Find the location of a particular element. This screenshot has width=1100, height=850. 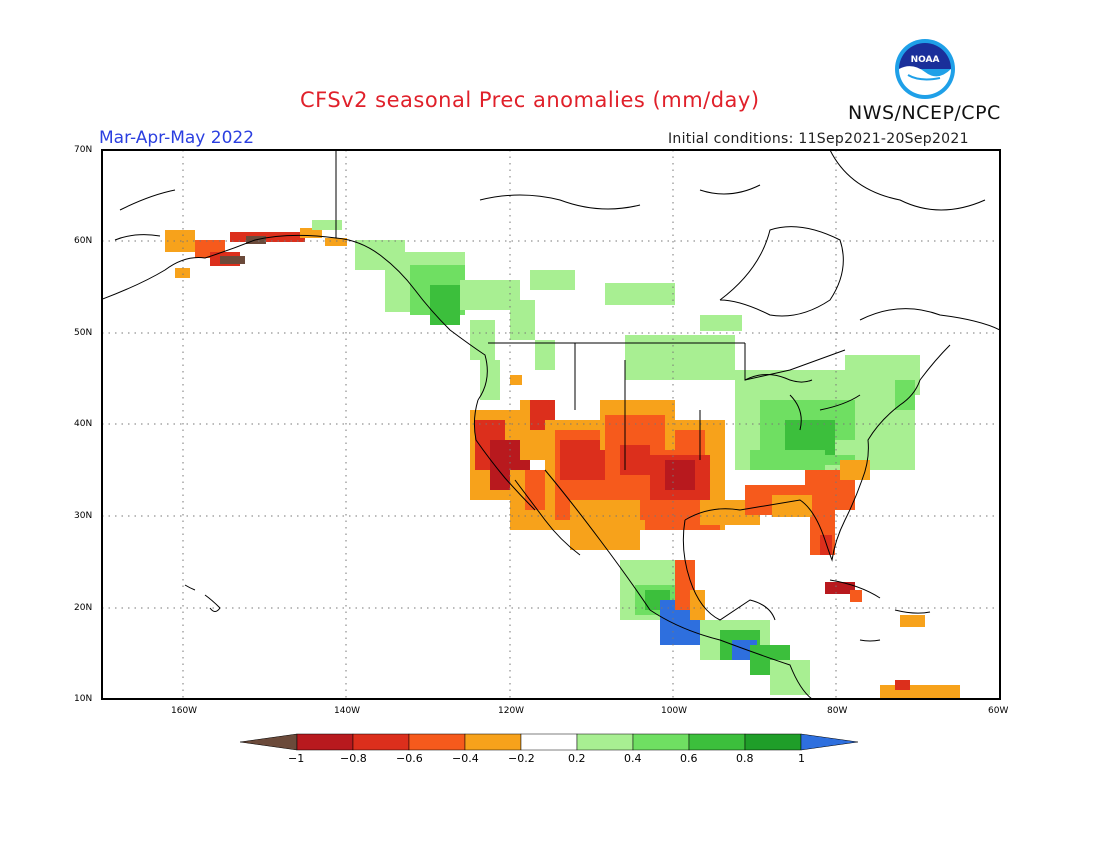

alaska-dry-anomaly is located at coordinates (256, 253).